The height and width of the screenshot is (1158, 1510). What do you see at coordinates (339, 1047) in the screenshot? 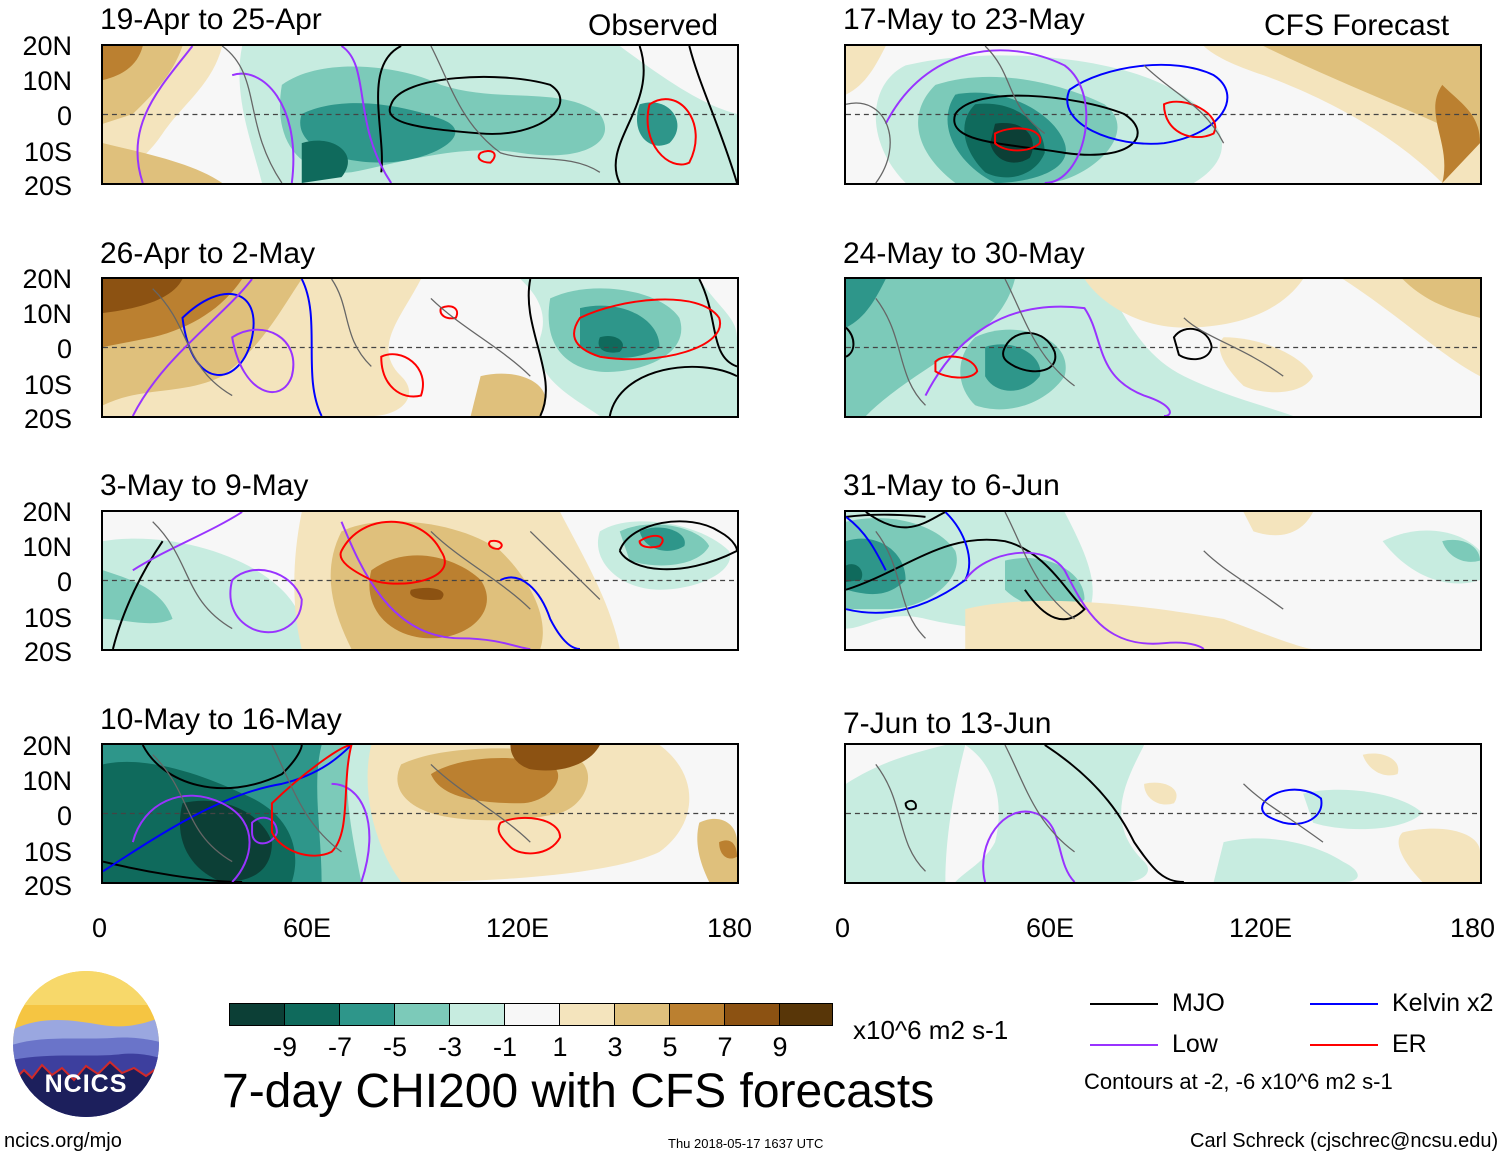
I see `colorbar-tick: -7` at bounding box center [339, 1047].